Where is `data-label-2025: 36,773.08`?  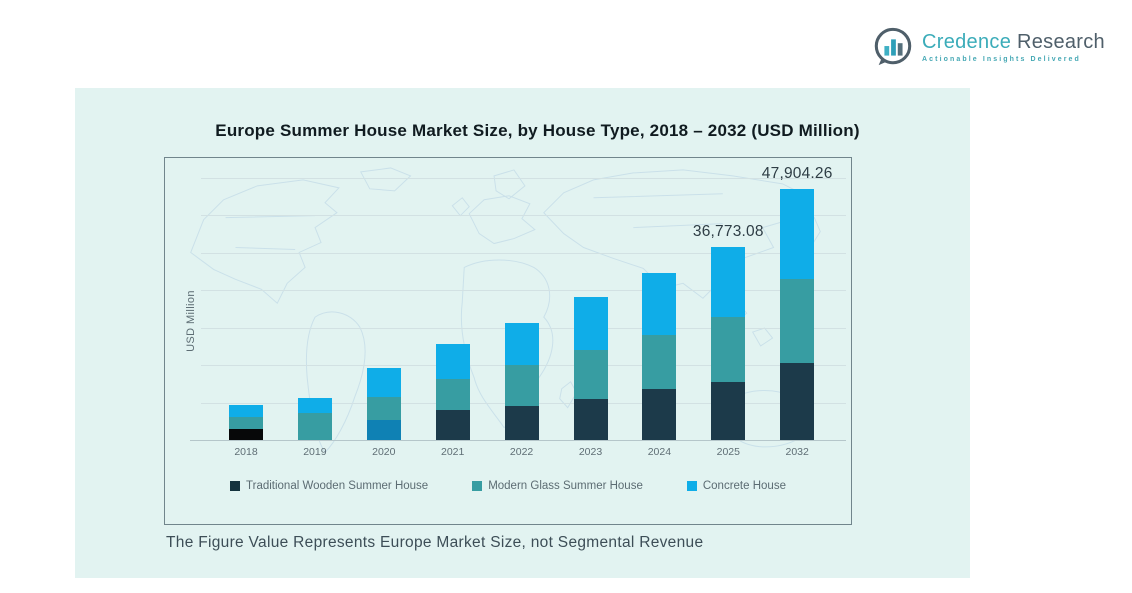
data-label-2025: 36,773.08 is located at coordinates (728, 232).